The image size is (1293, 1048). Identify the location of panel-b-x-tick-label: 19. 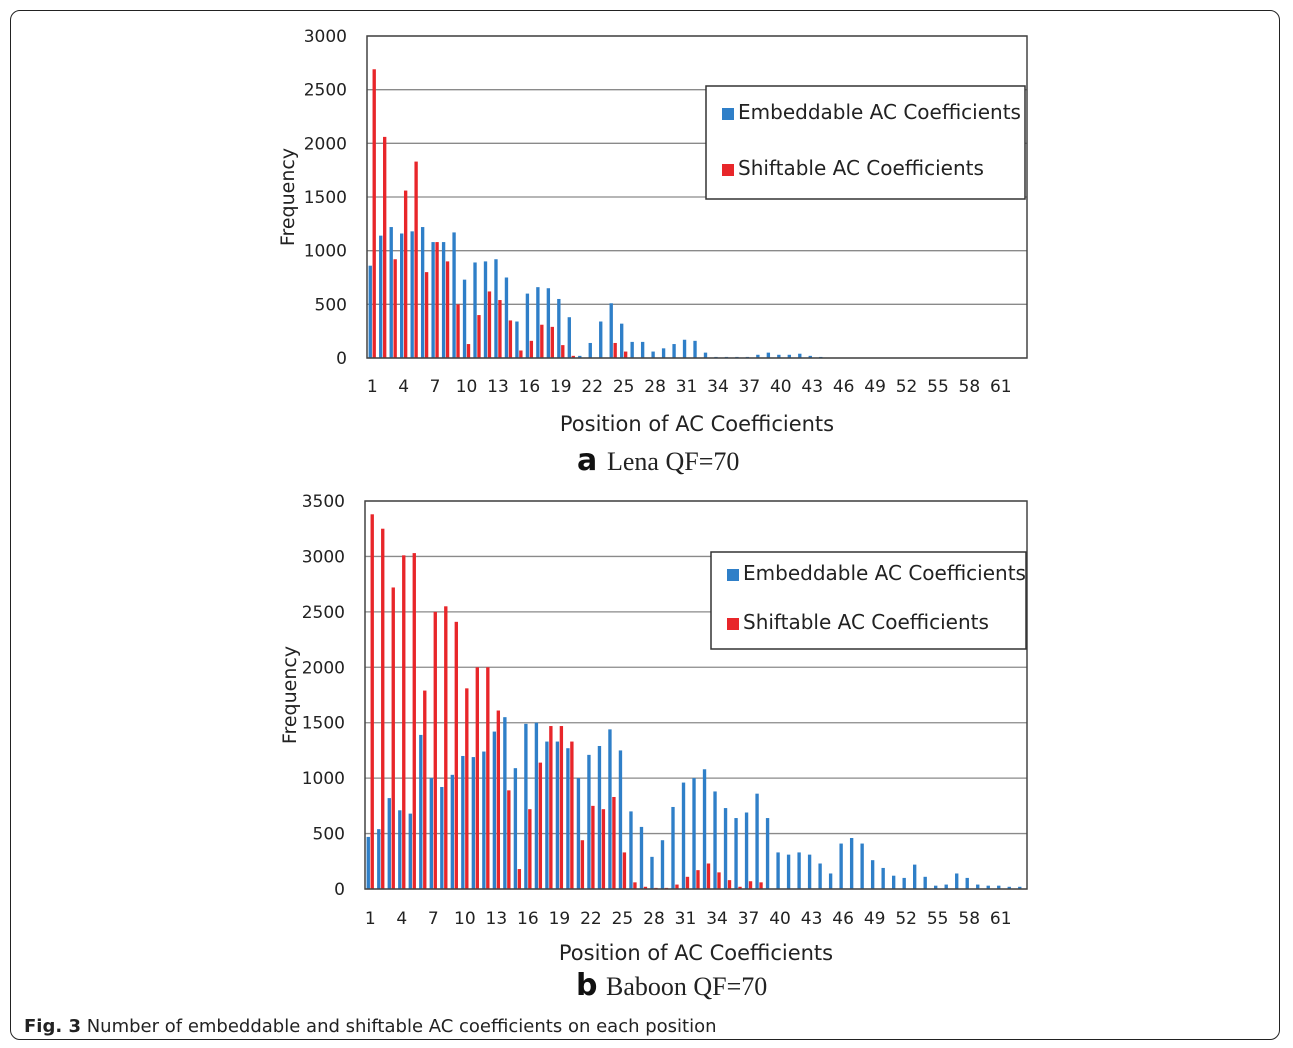
(560, 919).